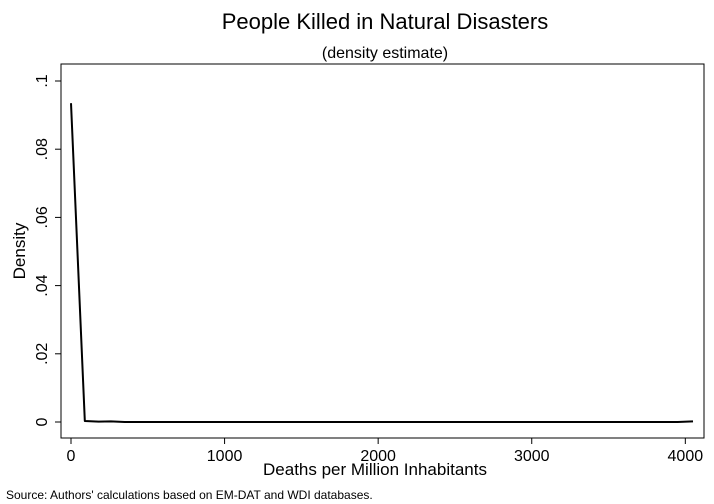  What do you see at coordinates (19, 250) in the screenshot?
I see `y-axis-title: Density` at bounding box center [19, 250].